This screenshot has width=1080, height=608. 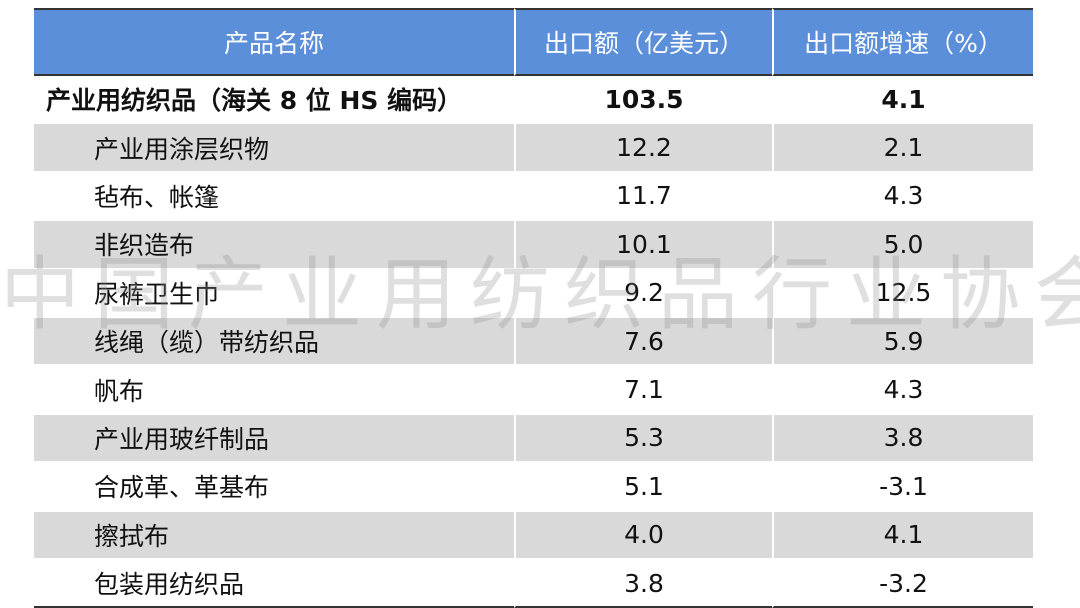 I want to click on row-name: 毡布、帐篷, so click(x=274, y=197).